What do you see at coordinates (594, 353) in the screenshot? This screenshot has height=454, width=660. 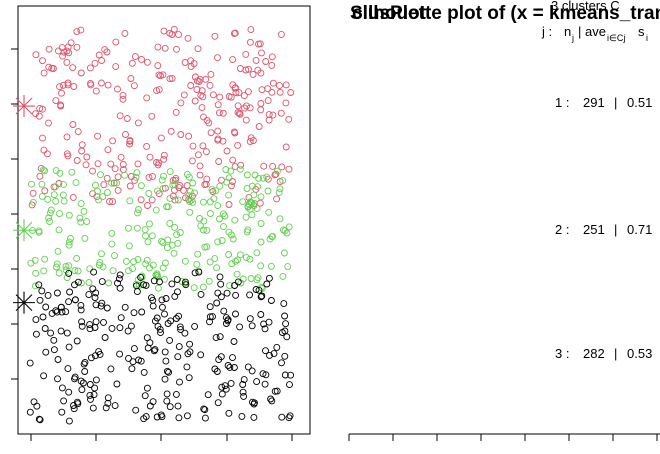 I see `row-3-n: 282` at bounding box center [594, 353].